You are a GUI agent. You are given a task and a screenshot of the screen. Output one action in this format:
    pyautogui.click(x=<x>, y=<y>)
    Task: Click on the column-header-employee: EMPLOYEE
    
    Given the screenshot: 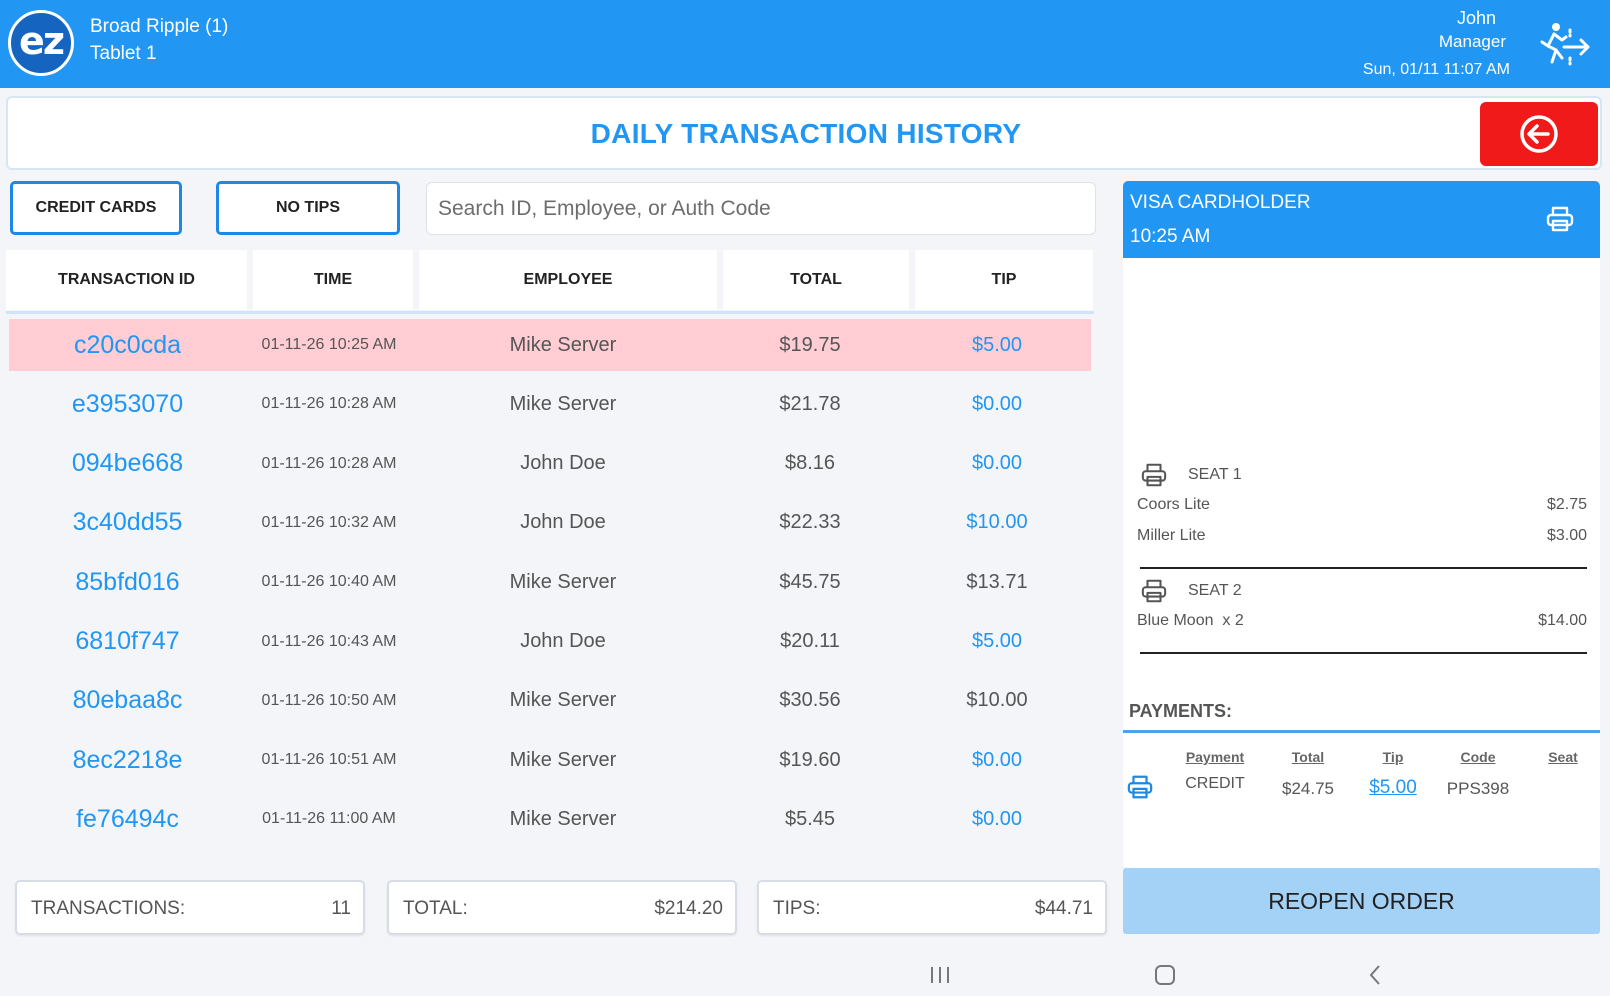 What is the action you would take?
    pyautogui.click(x=568, y=280)
    